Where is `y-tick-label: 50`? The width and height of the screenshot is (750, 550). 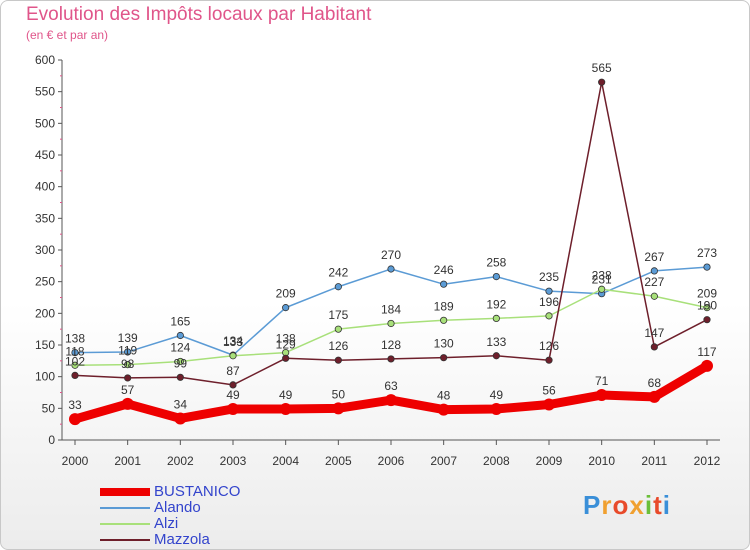
y-tick-label: 50 is located at coordinates (49, 408).